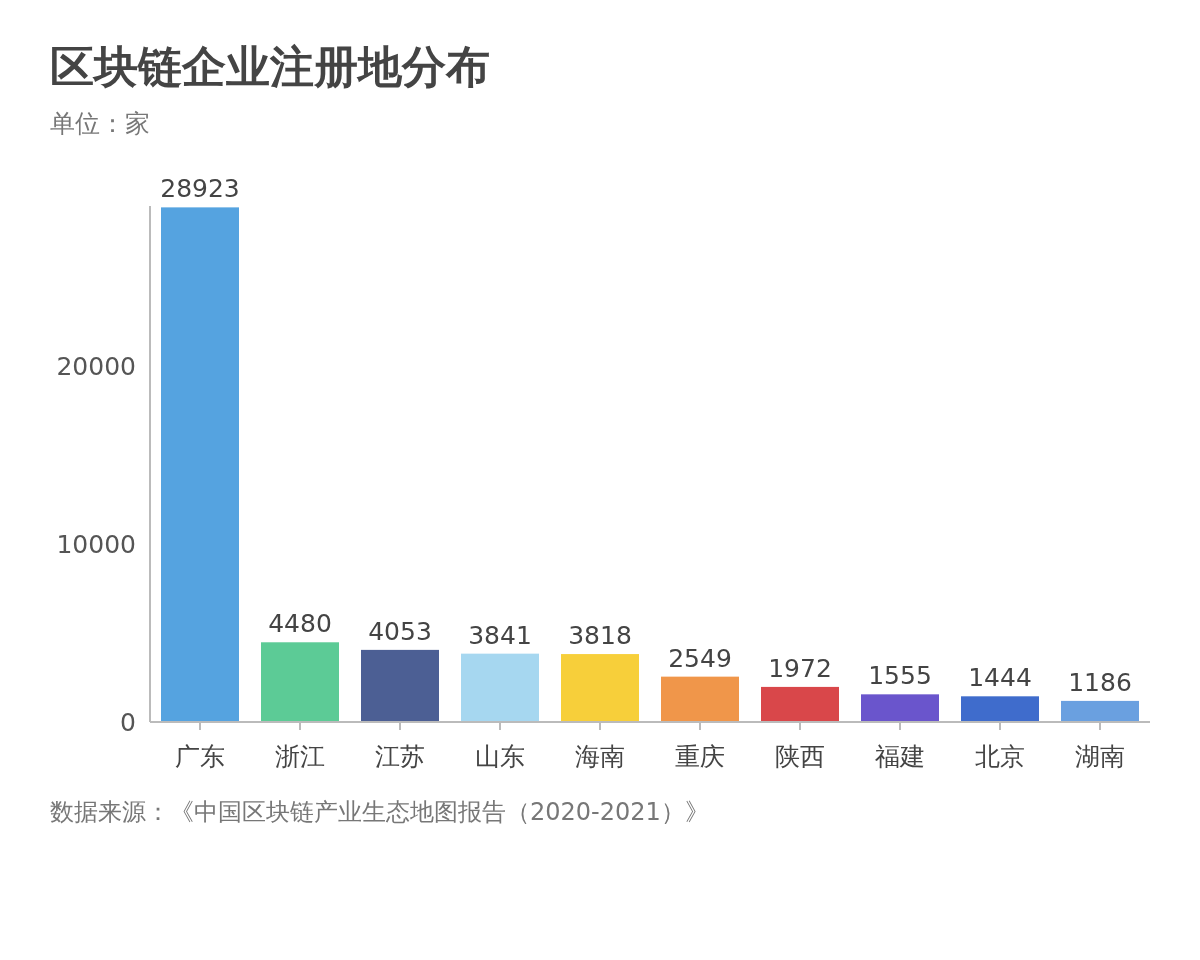 The height and width of the screenshot is (960, 1200). Describe the element at coordinates (1100, 756) in the screenshot. I see `x-tick-label: 湖南` at that location.